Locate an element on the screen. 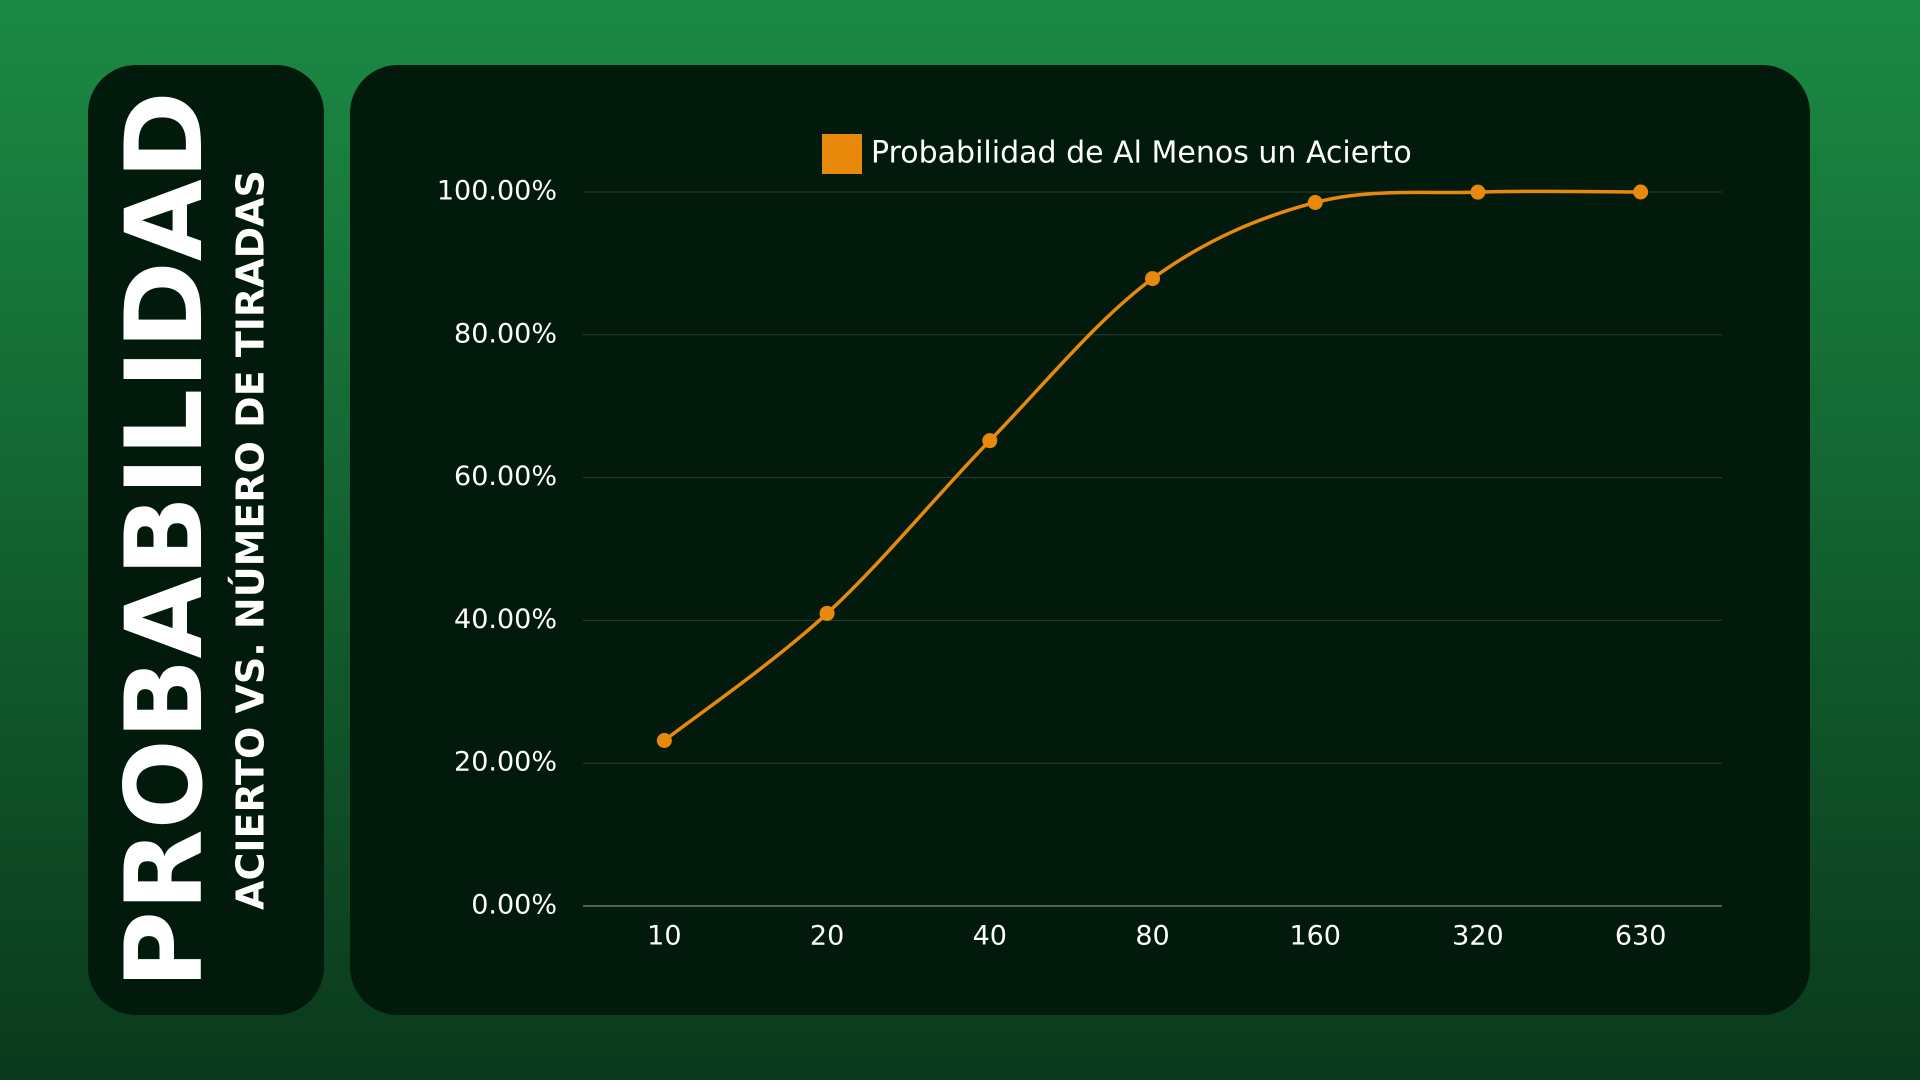 This screenshot has width=1920, height=1084. y-tick-label: 80.00% is located at coordinates (505, 333).